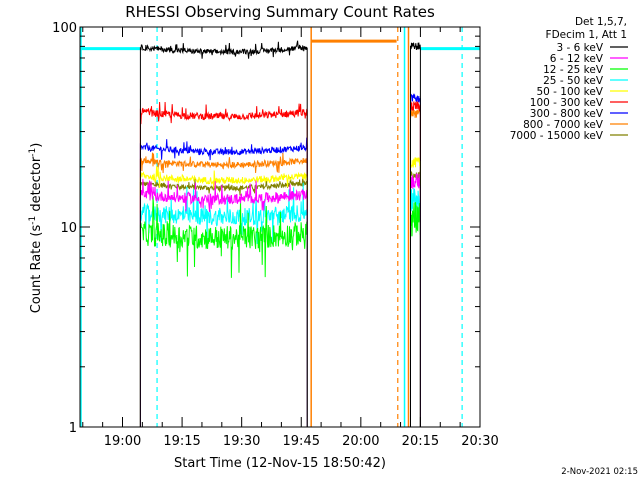  What do you see at coordinates (573, 70) in the screenshot?
I see `legend-label: 12 - 25 keV` at bounding box center [573, 70].